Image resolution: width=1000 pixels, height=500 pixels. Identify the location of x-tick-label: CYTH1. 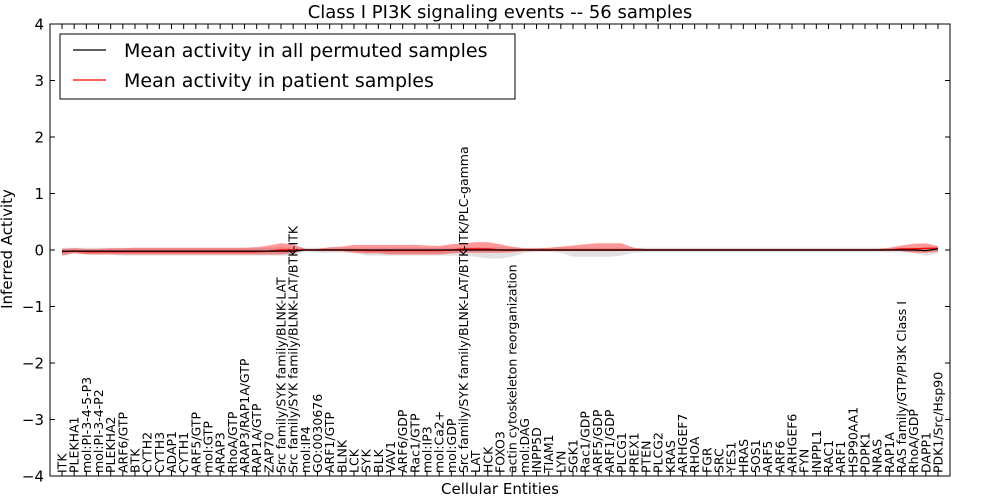
(183, 452).